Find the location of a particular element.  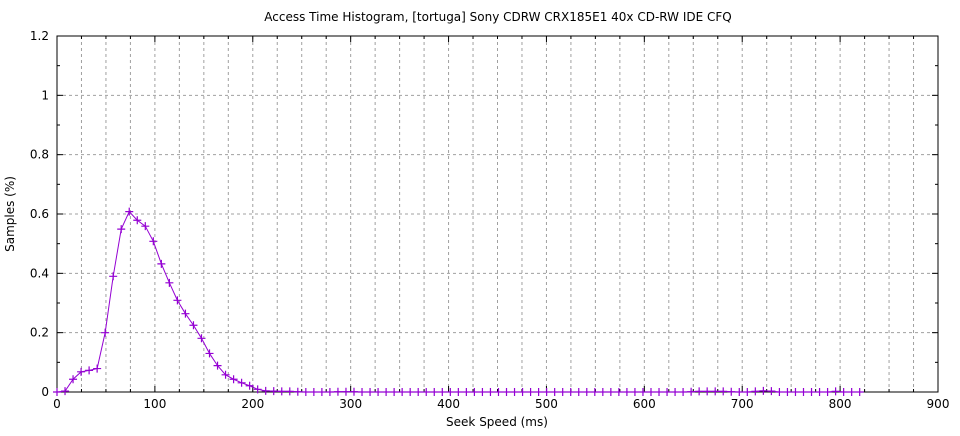

y-tick-label: 0.4 is located at coordinates (39, 273).